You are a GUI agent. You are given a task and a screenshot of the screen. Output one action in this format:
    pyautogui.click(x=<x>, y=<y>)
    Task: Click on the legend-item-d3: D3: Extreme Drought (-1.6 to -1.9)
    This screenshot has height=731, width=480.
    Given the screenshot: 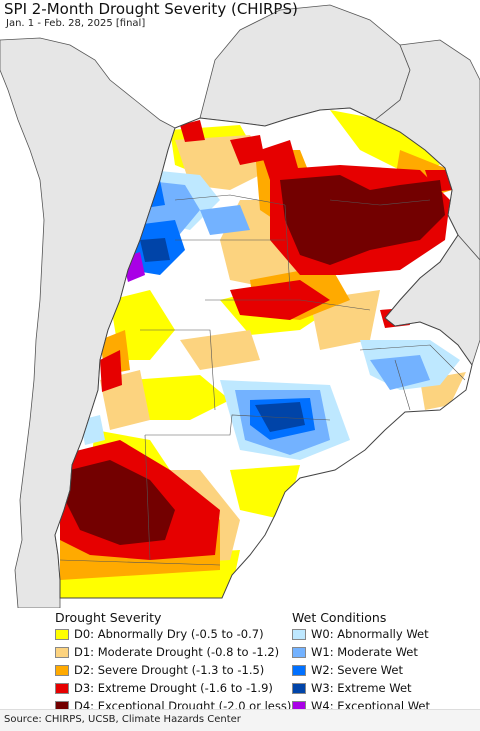 What is the action you would take?
    pyautogui.click(x=164, y=688)
    